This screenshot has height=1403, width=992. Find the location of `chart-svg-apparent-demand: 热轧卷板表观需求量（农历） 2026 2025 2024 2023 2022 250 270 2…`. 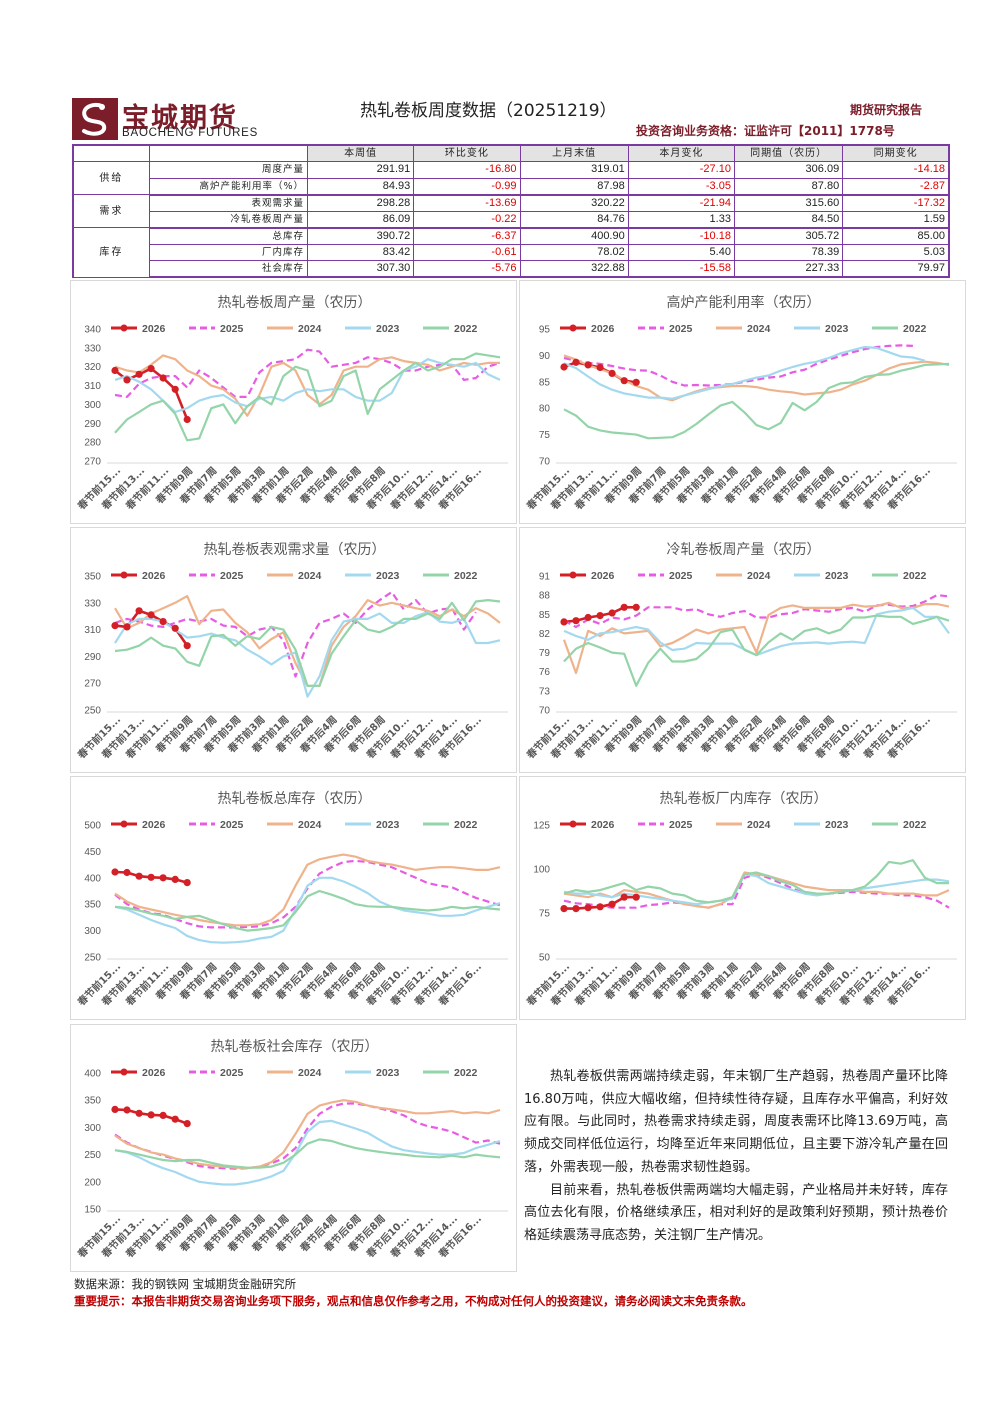

chart-svg-apparent-demand: 热轧卷板表观需求量（农历） 2026 2025 2024 2023 2022 250 270 2… is located at coordinates (291, 651).